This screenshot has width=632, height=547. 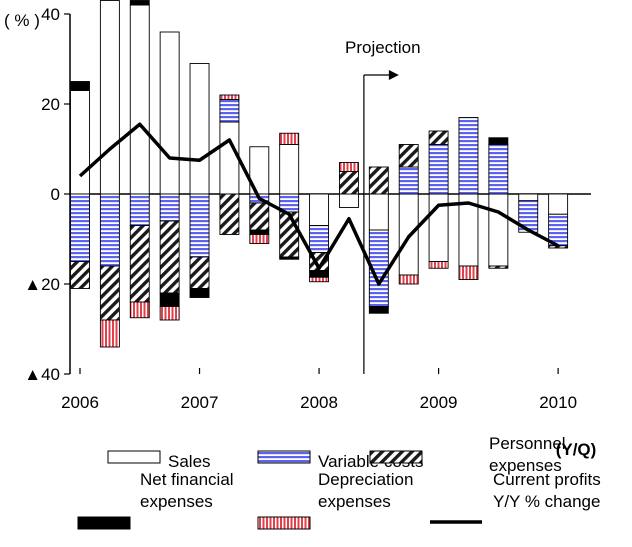 What do you see at coordinates (50, 14) in the screenshot?
I see `y-tick-label: 40` at bounding box center [50, 14].